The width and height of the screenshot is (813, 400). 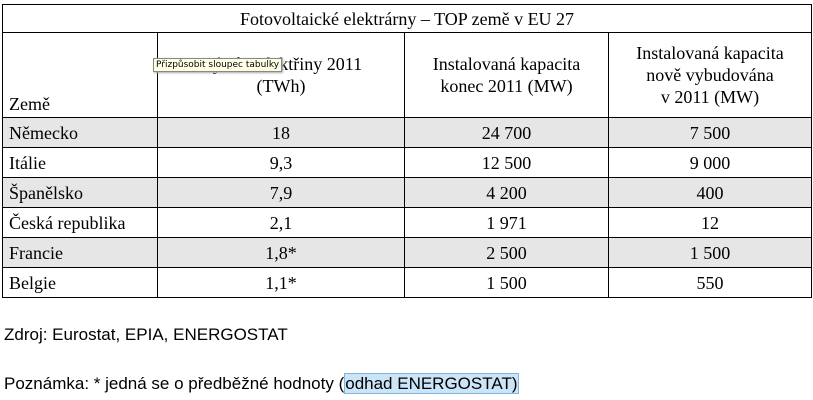 What do you see at coordinates (506, 75) in the screenshot?
I see `header-cell: Instalovaná kapacita konec 2011 (MW)` at bounding box center [506, 75].